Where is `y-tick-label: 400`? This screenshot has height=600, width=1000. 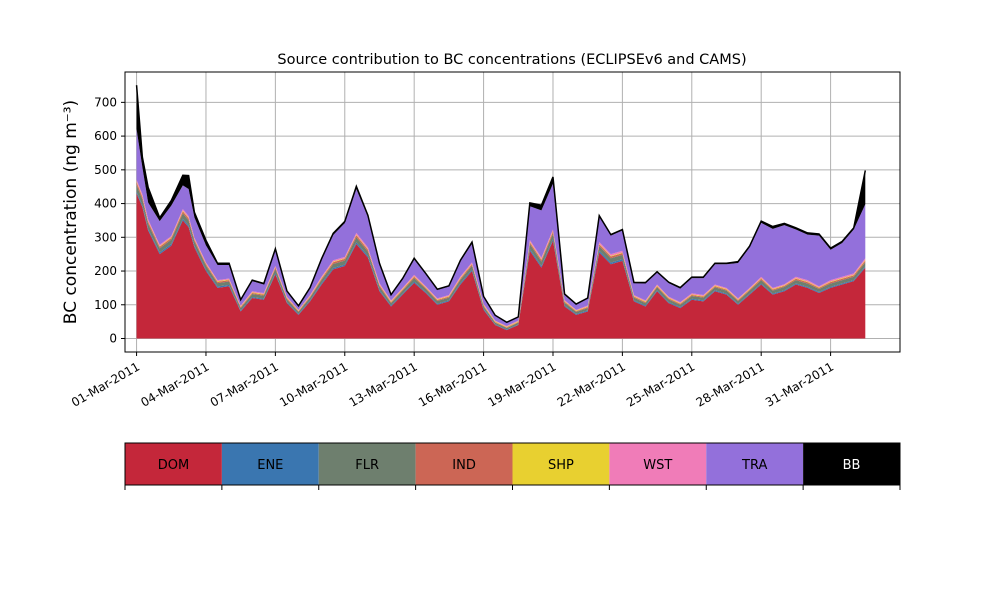 y-tick-label: 400 is located at coordinates (105, 204).